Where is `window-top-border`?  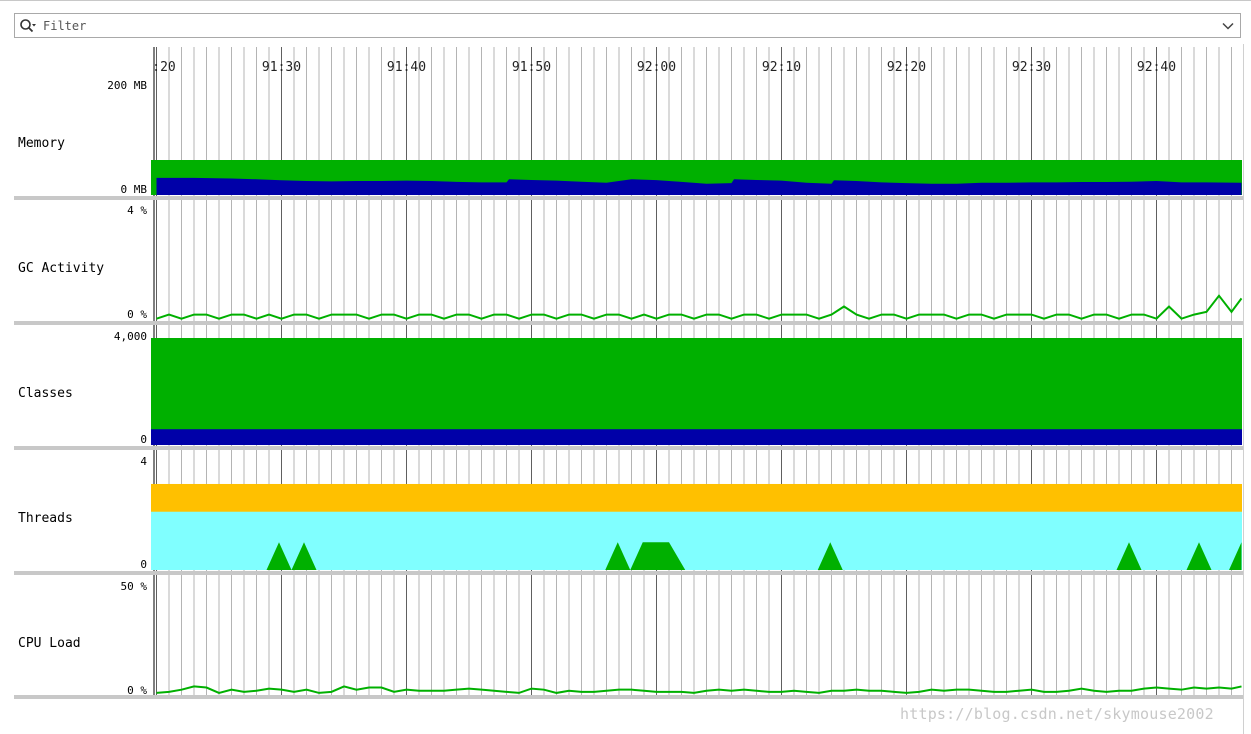
window-top-border is located at coordinates (625, 0).